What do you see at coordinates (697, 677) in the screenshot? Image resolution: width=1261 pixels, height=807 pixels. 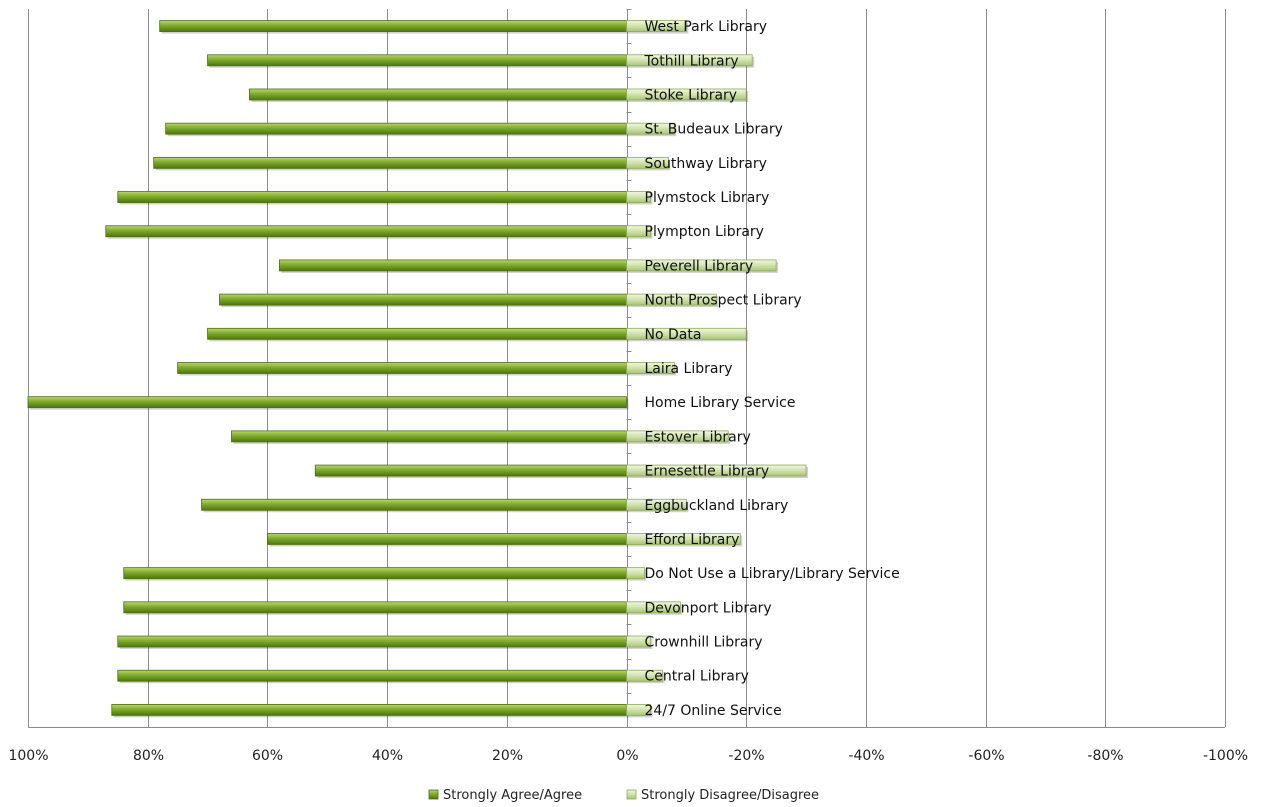 I see `category-label: Central Library` at bounding box center [697, 677].